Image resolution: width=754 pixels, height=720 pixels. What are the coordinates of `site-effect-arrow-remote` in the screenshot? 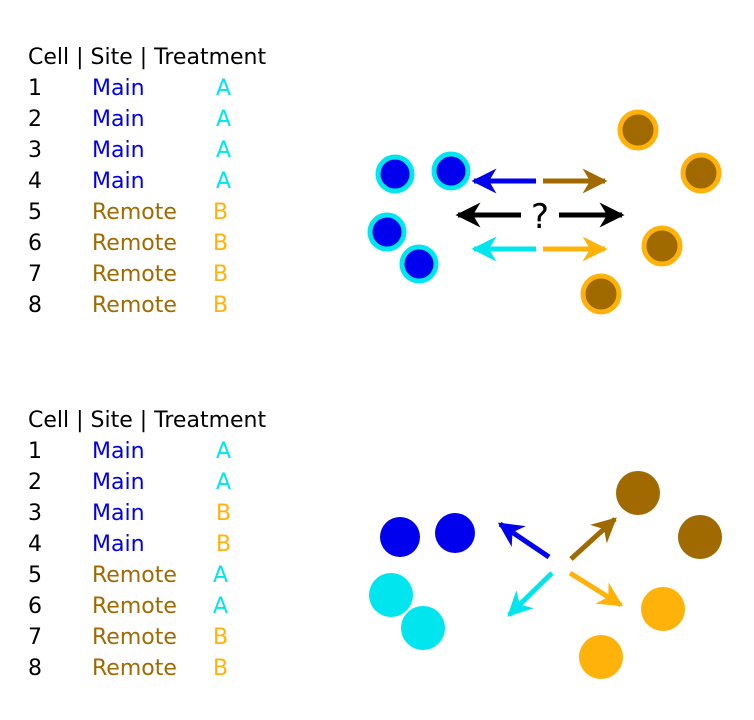 It's located at (593, 539).